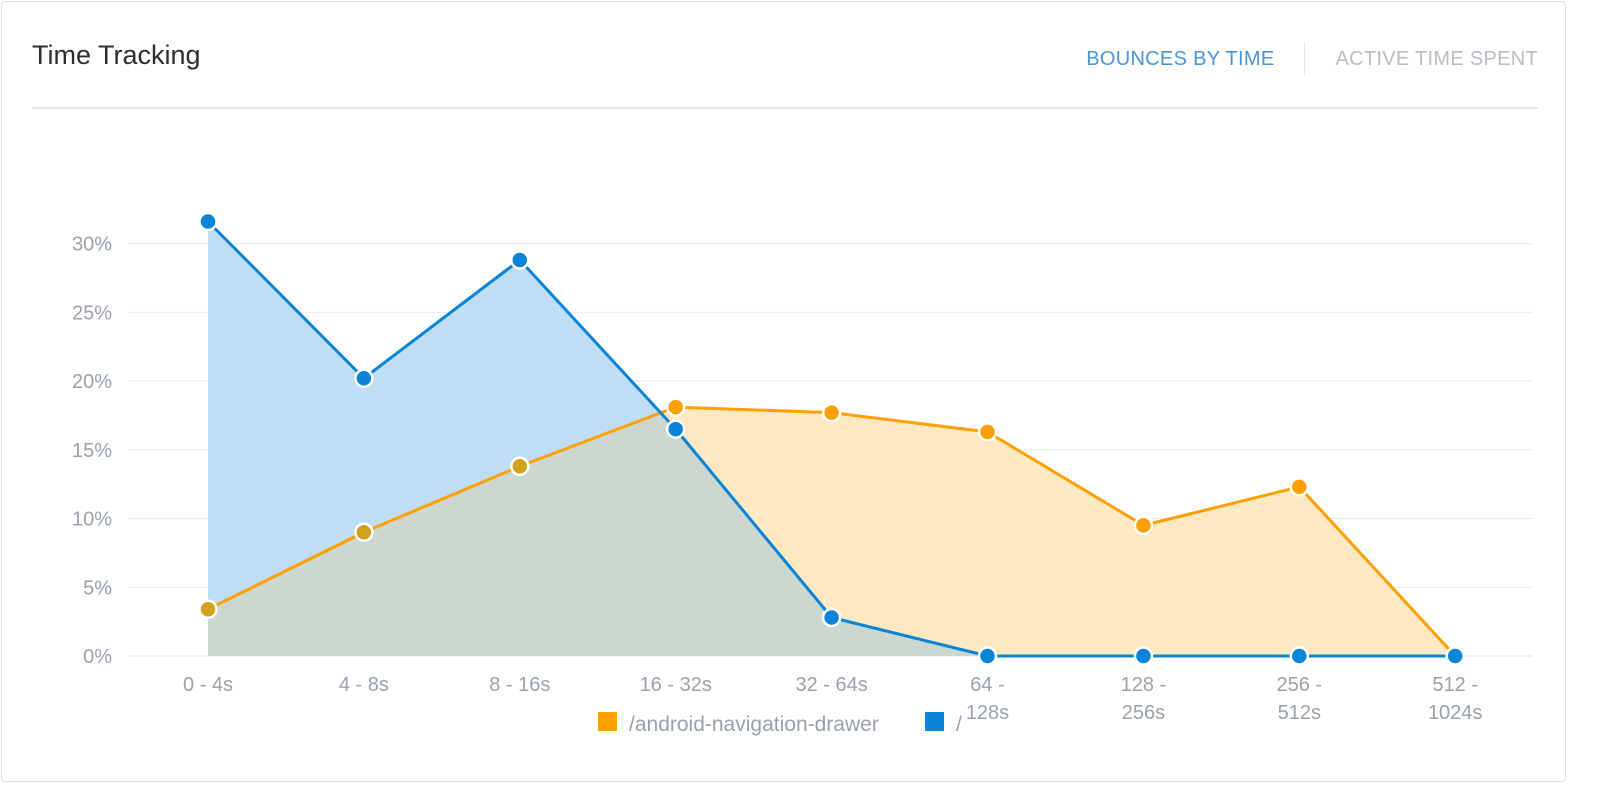  I want to click on y-axis: 0% 5% 10% 15% 20% 25% 30%, so click(92, 451).